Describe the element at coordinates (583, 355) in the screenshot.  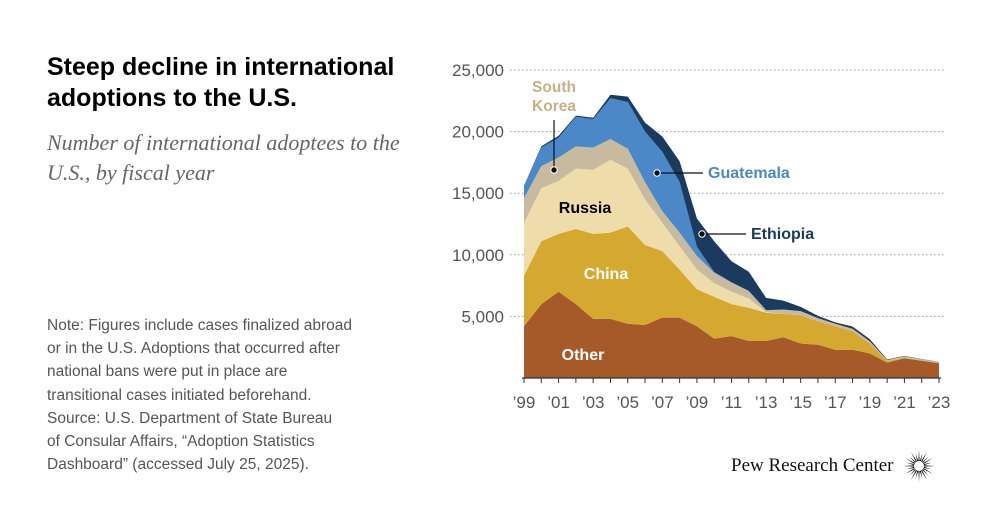
I see `series-label: Other` at that location.